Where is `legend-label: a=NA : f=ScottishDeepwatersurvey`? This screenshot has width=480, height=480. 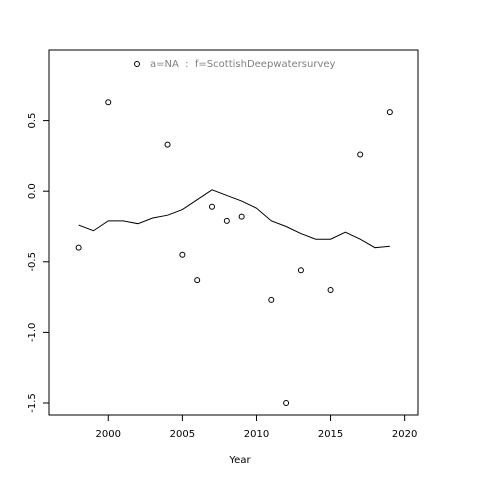
legend-label: a=NA : f=ScottishDeepwatersurvey is located at coordinates (243, 64).